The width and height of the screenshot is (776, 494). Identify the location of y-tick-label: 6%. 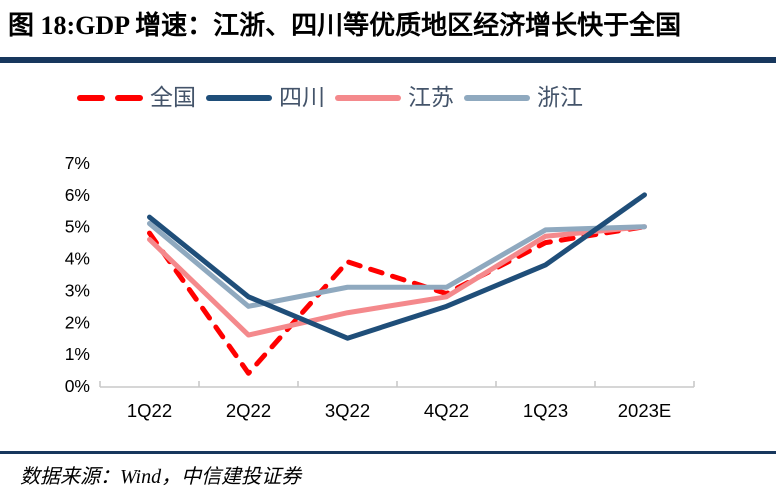
(77, 195).